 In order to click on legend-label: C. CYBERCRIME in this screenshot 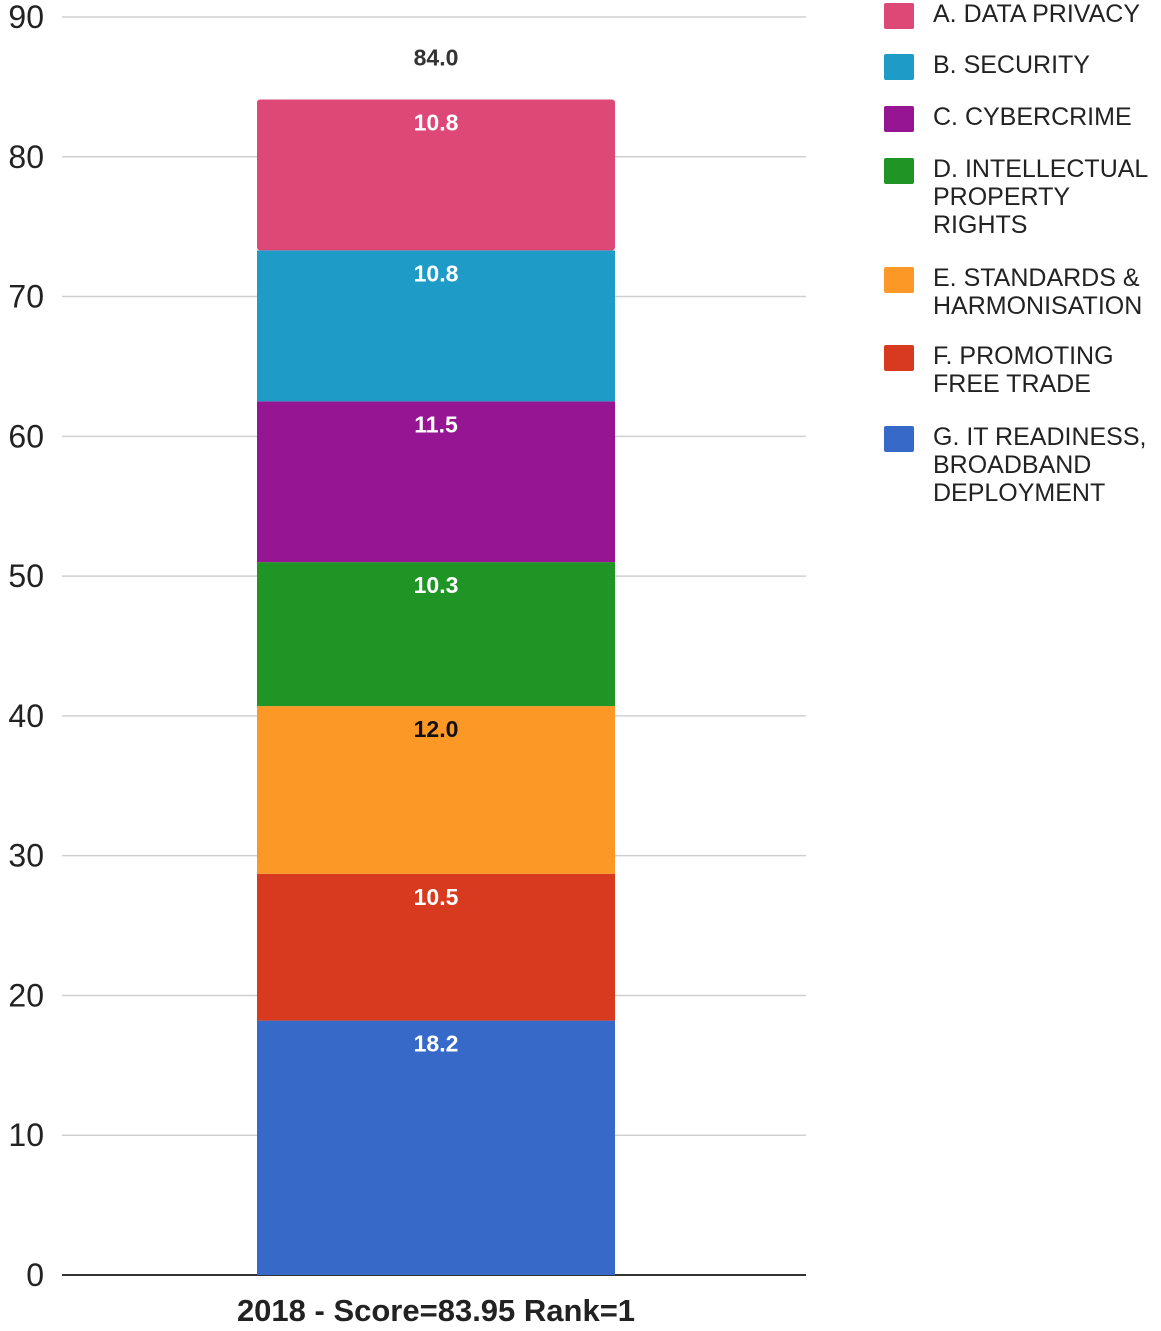, I will do `click(1032, 117)`.